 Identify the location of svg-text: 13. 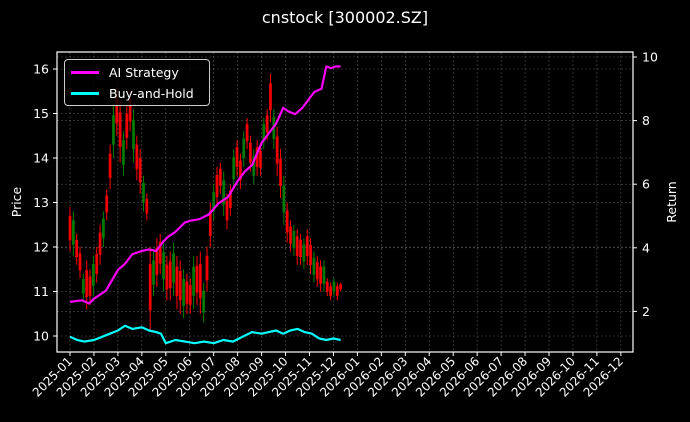
(41, 202).